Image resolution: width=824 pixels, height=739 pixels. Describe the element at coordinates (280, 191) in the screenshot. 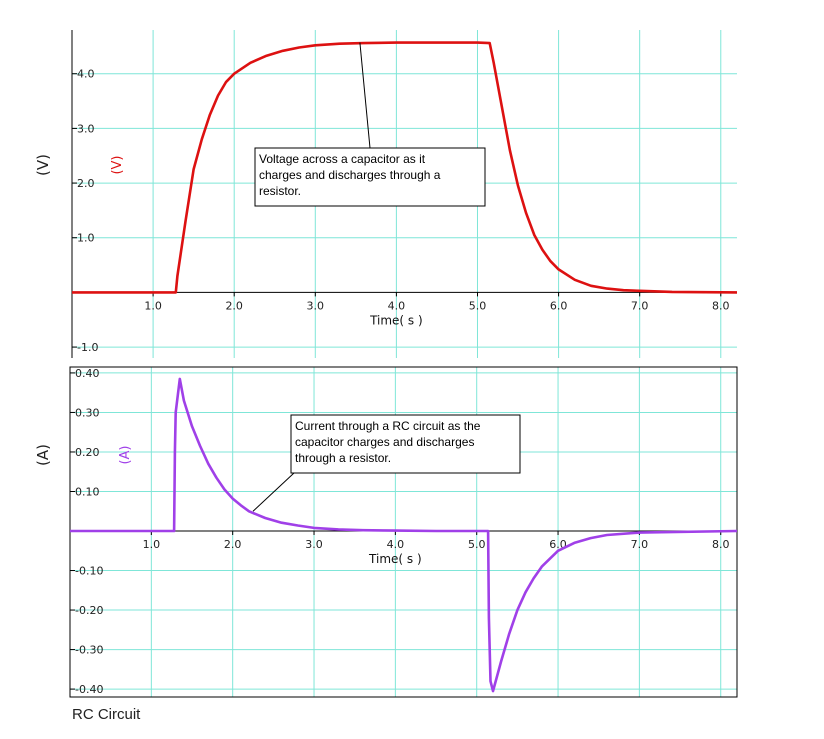

I see `callout-text-line: resistor.` at that location.